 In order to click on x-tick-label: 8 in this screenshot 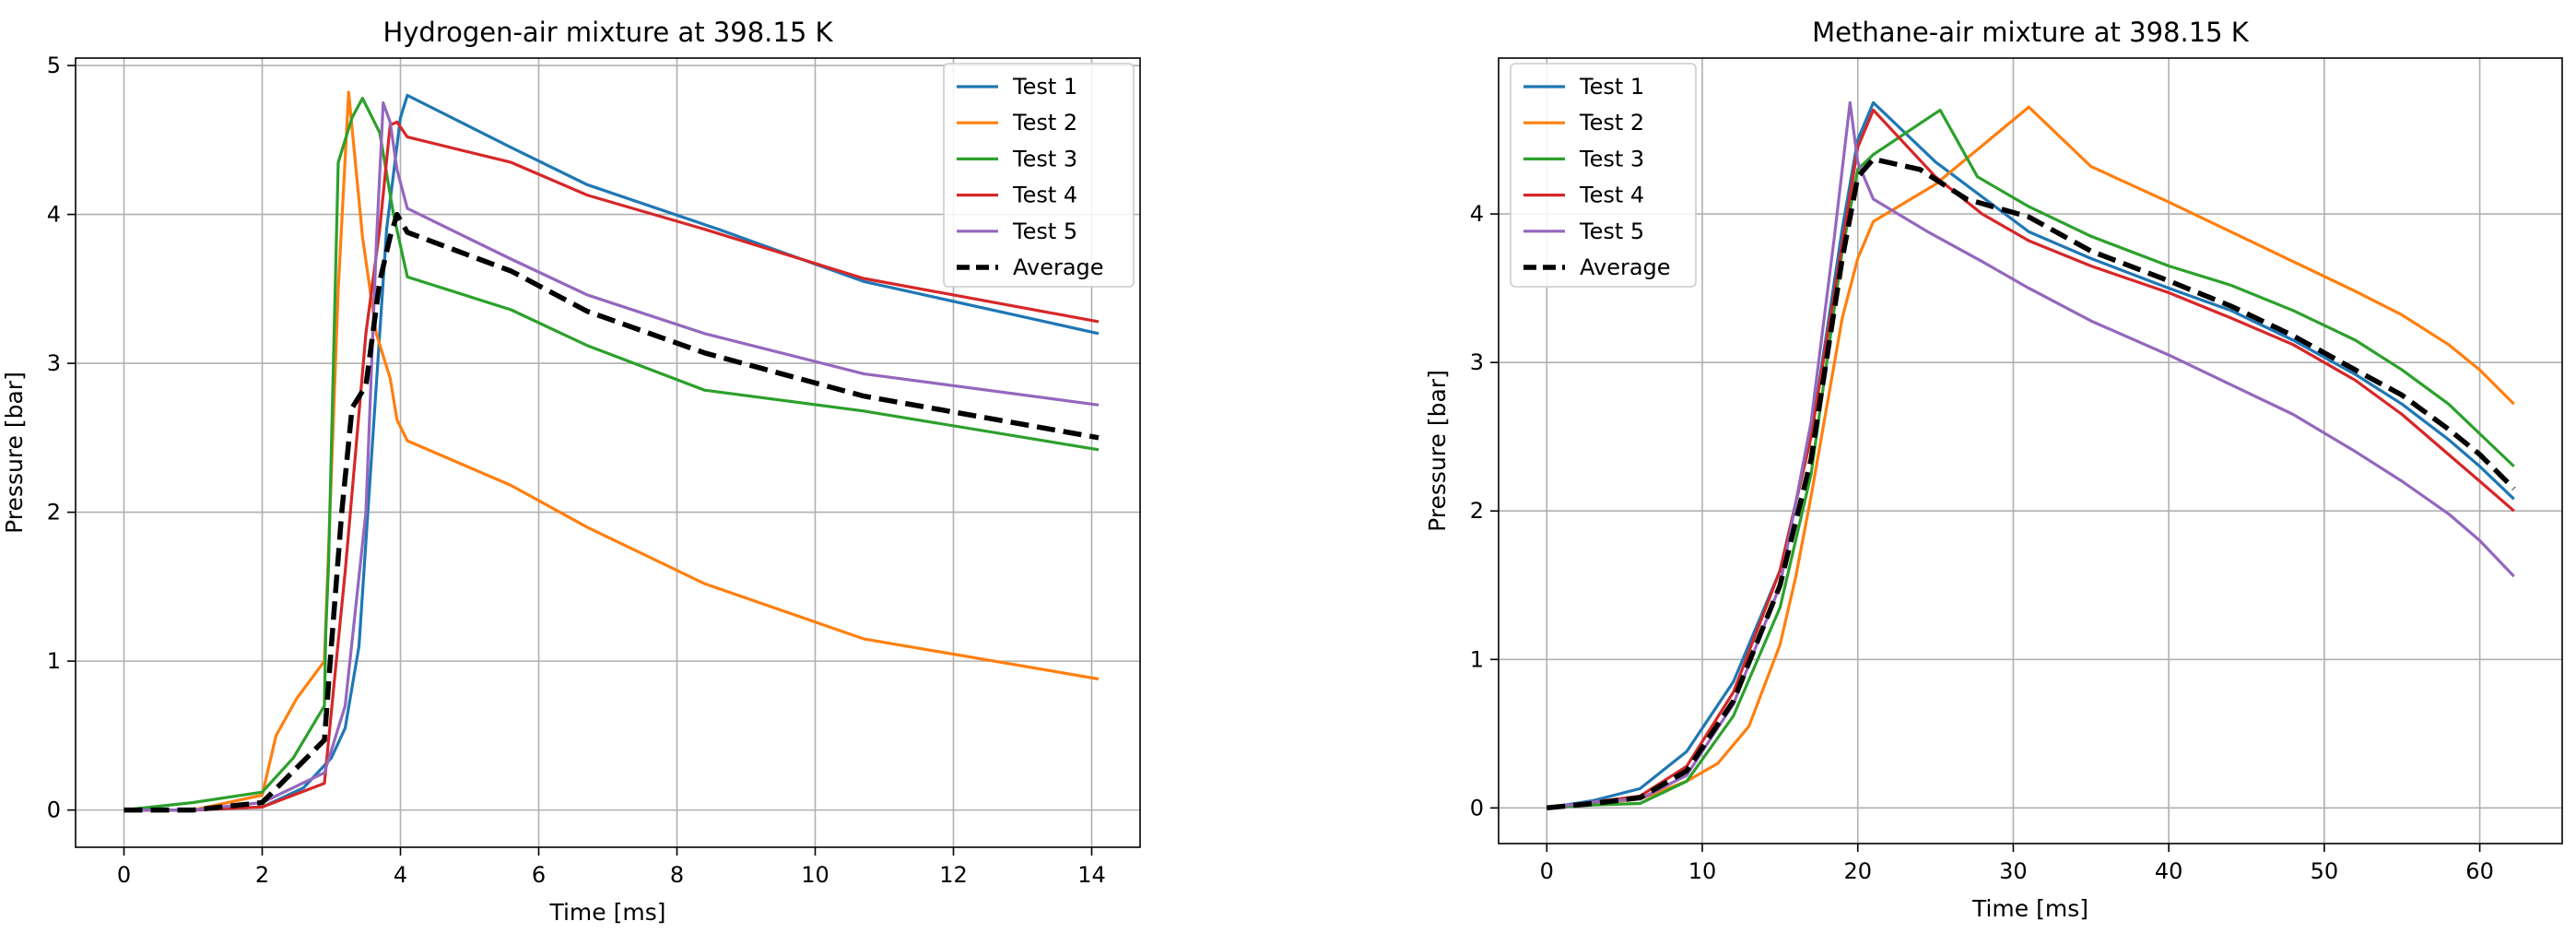, I will do `click(677, 875)`.